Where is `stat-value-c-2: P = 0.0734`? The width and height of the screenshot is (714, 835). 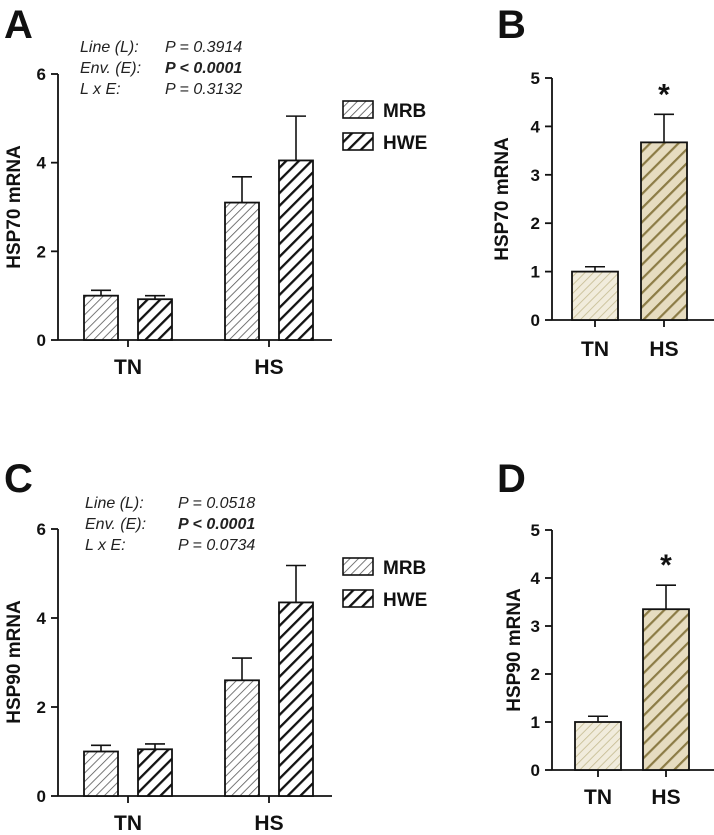
stat-value-c-2: P = 0.0734 is located at coordinates (216, 545).